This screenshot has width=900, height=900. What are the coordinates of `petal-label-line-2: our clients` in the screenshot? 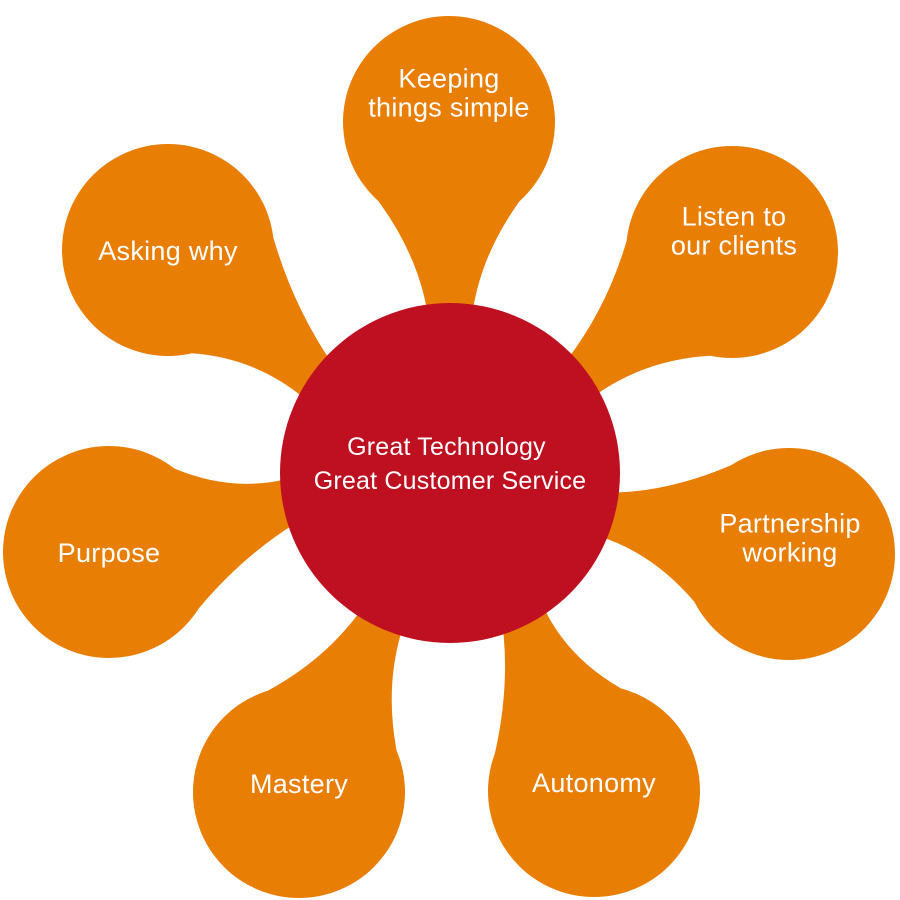 It's located at (734, 246).